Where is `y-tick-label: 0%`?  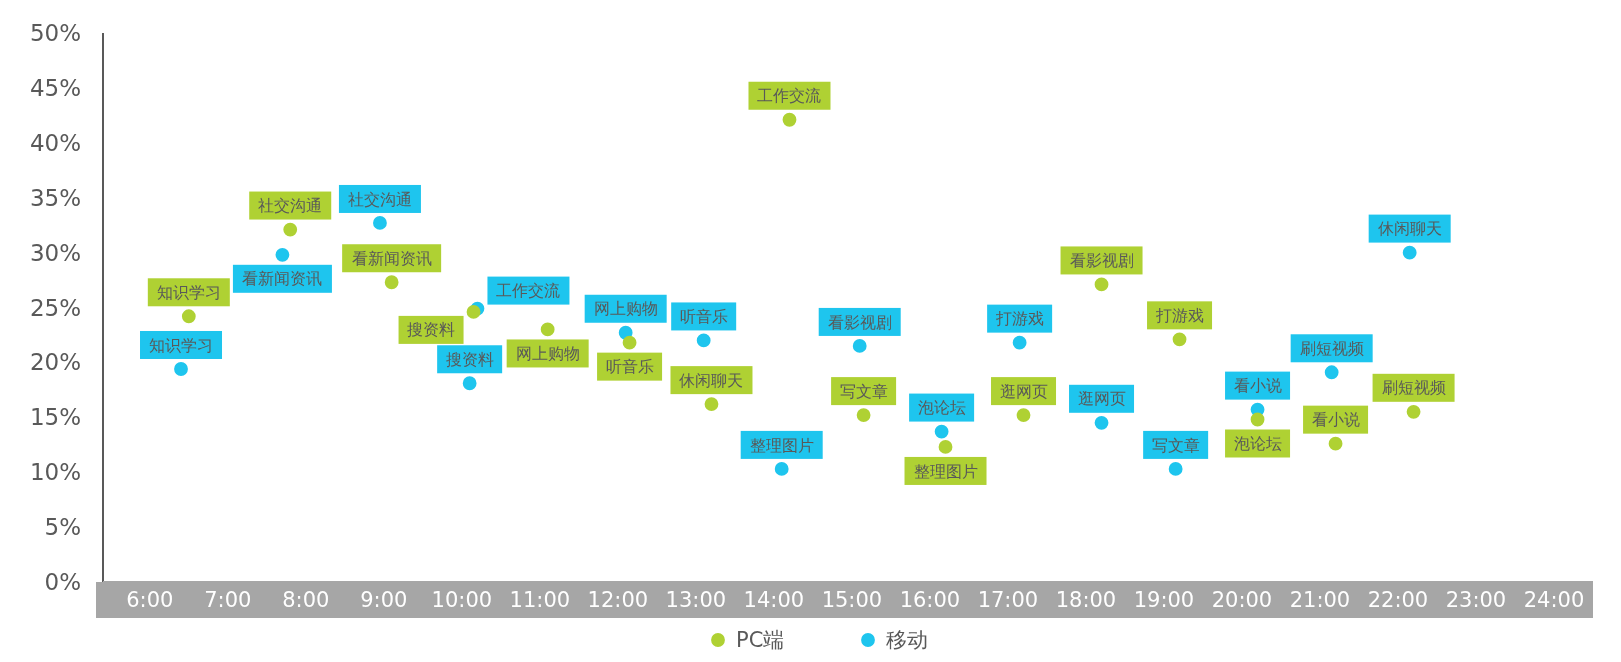
y-tick-label: 0% is located at coordinates (62, 582).